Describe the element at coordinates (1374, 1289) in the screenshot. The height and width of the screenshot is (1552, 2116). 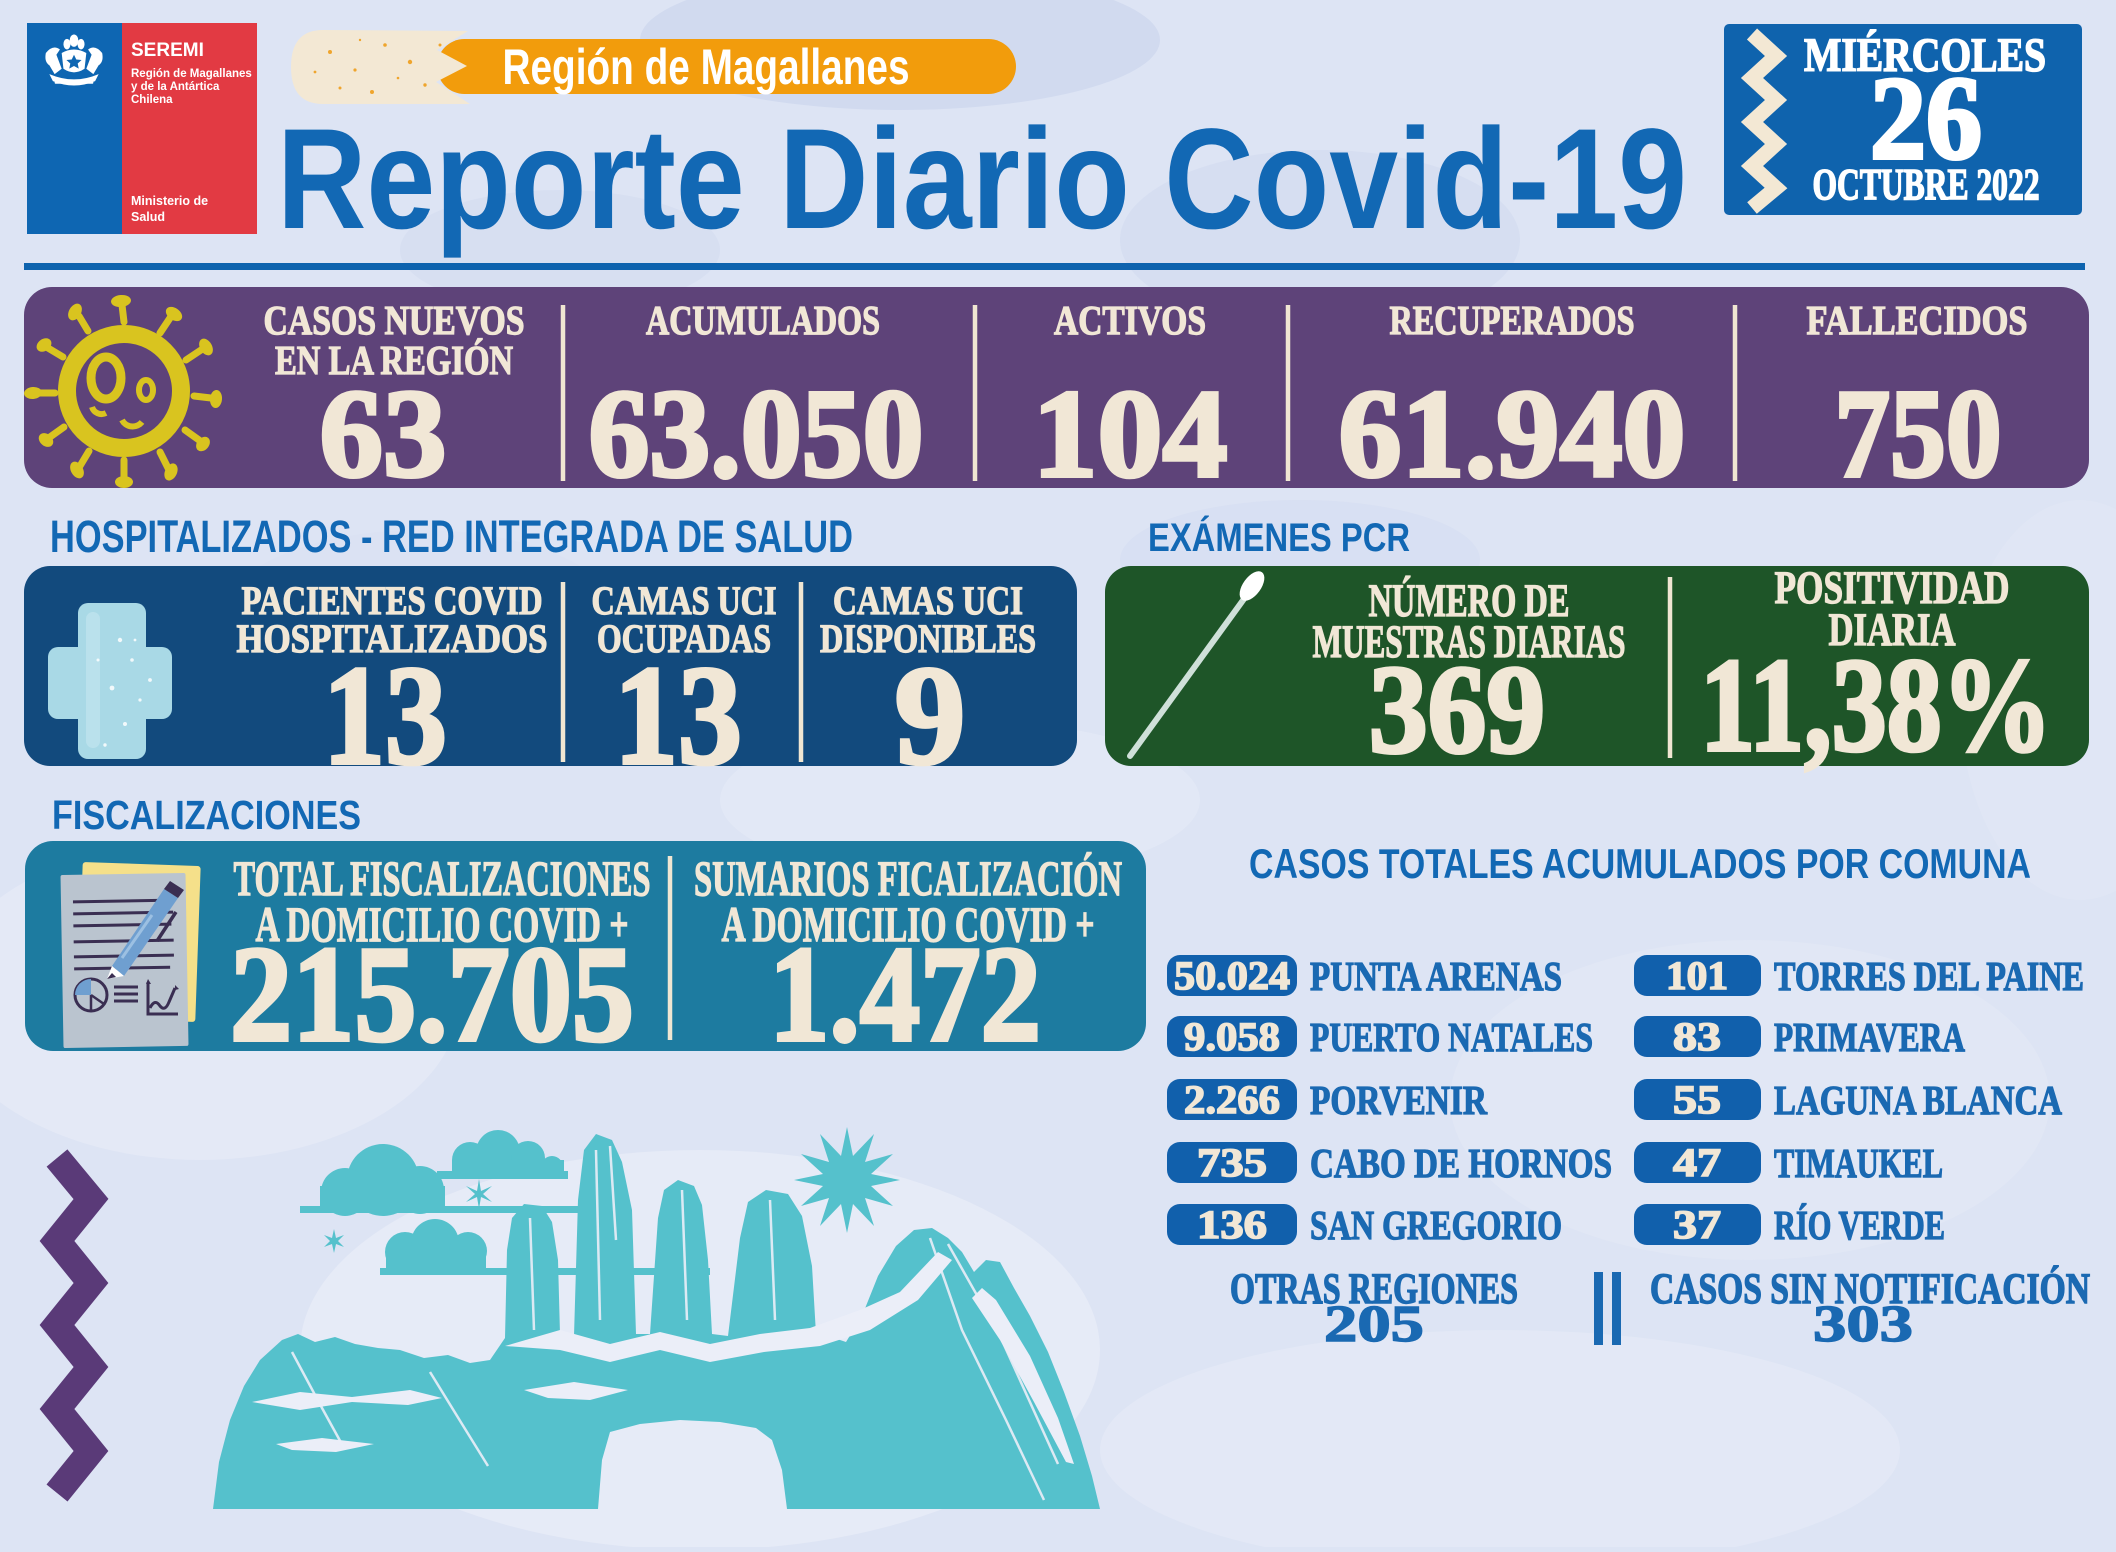
I see `svg-text: OTRAS REGIONES` at that location.